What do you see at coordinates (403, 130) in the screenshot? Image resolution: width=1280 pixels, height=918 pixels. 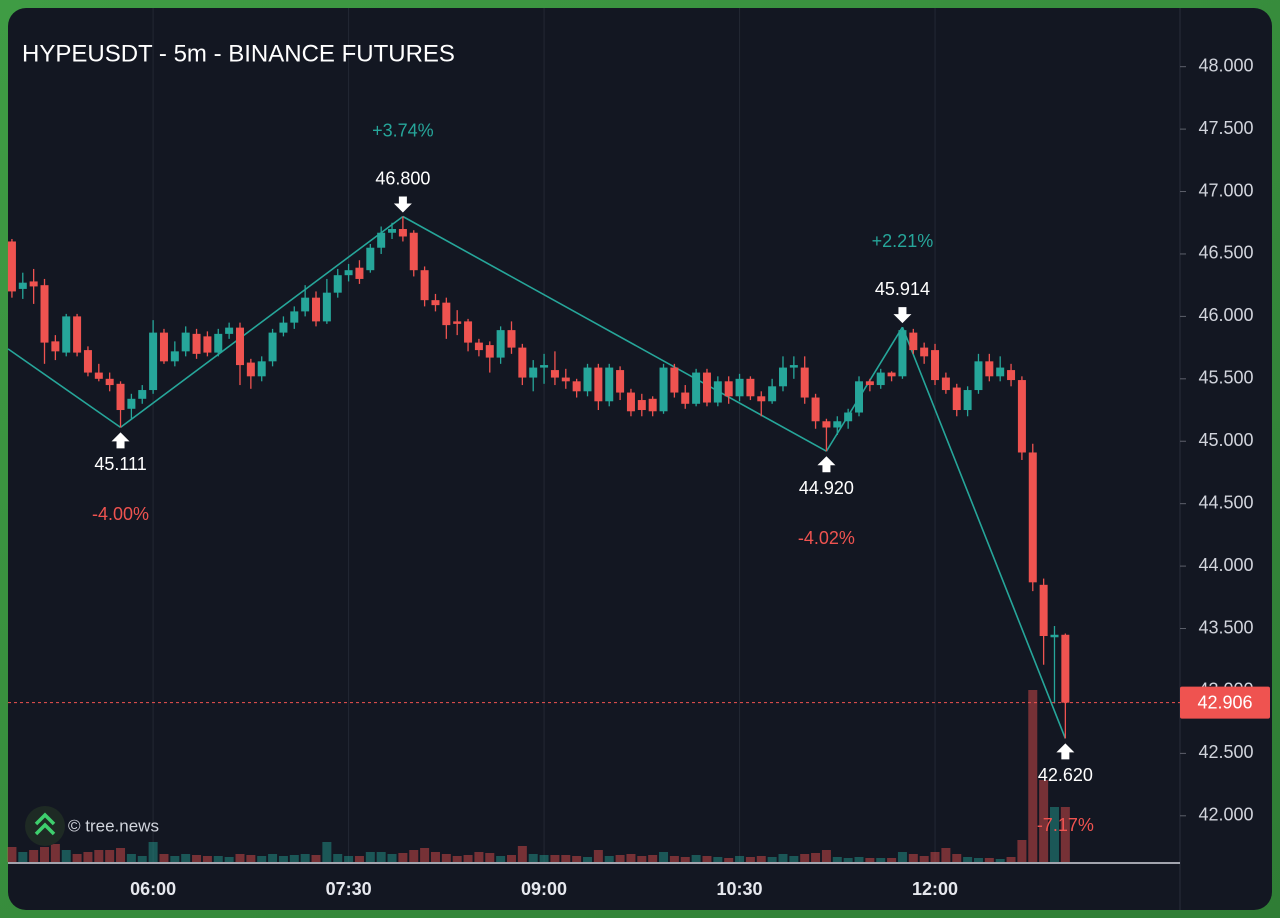 I see `pivot-change: +3.74%` at bounding box center [403, 130].